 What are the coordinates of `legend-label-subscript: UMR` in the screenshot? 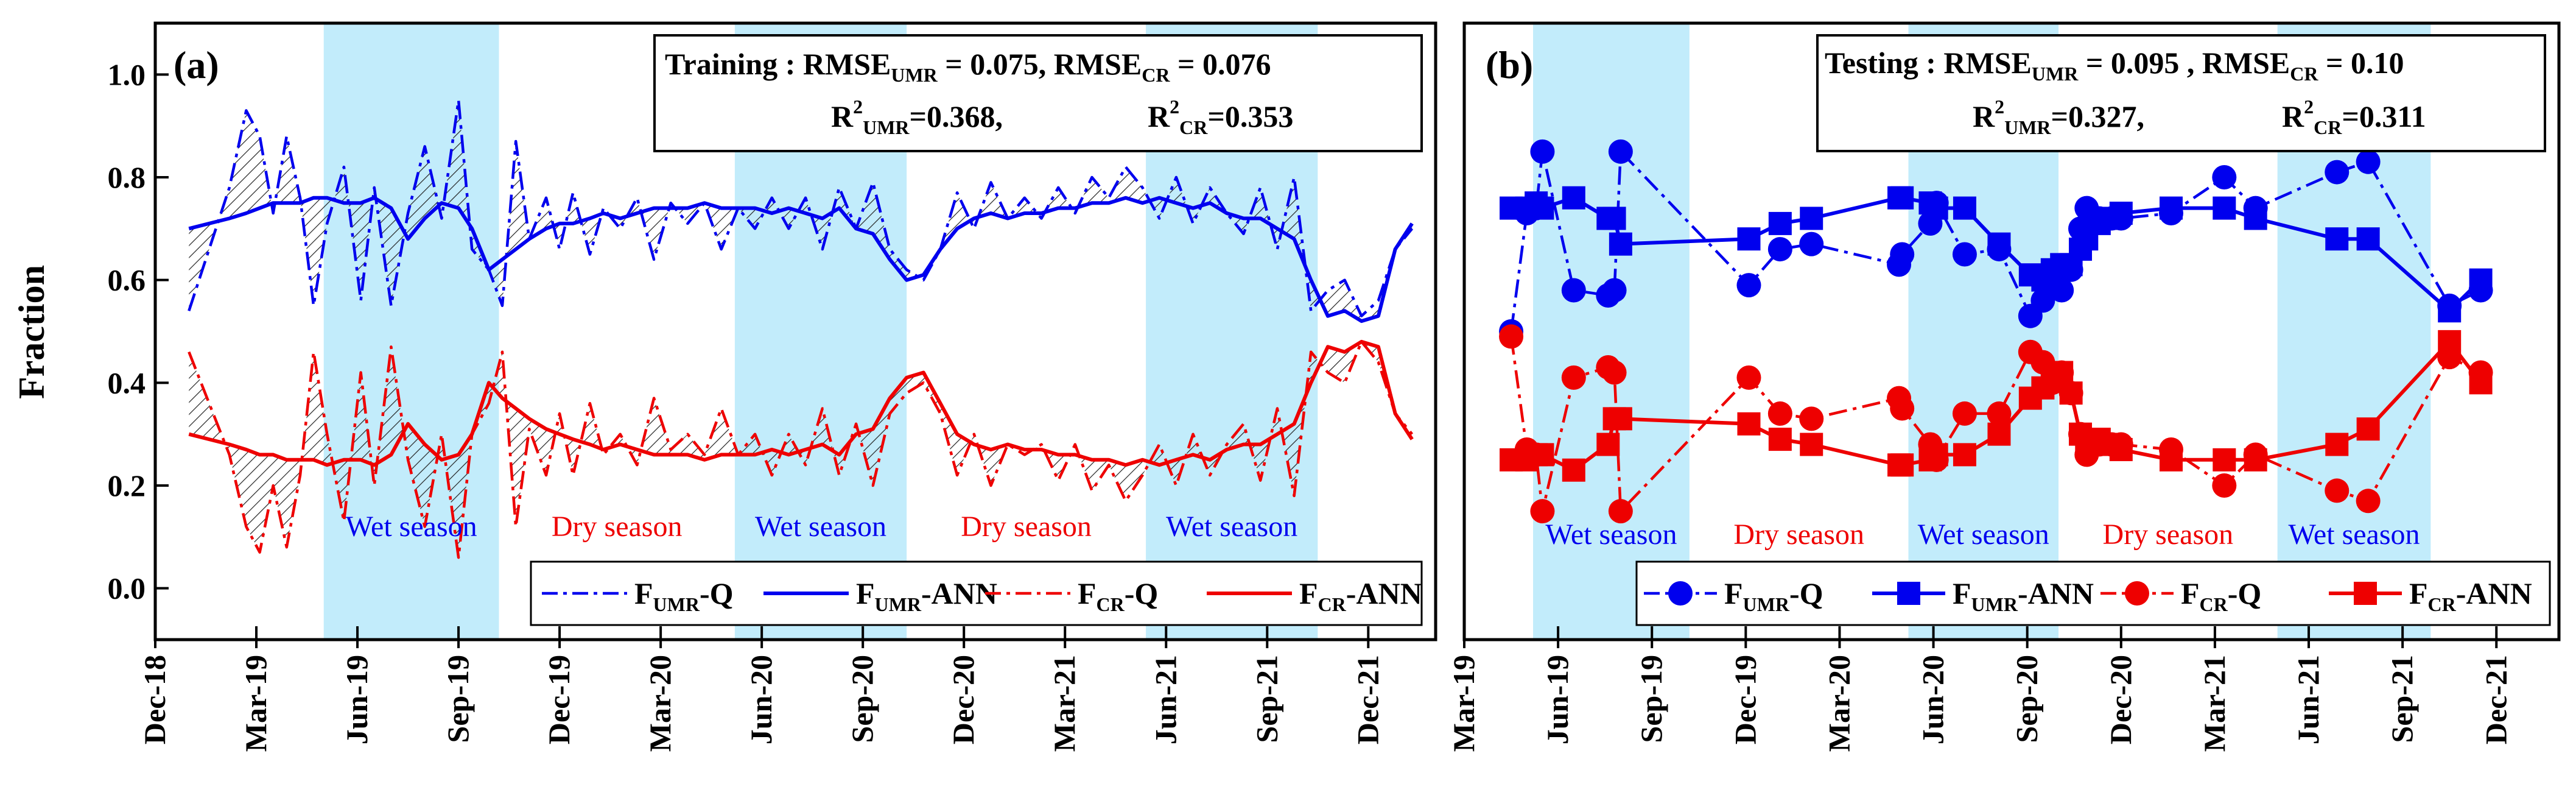 It's located at (676, 604).